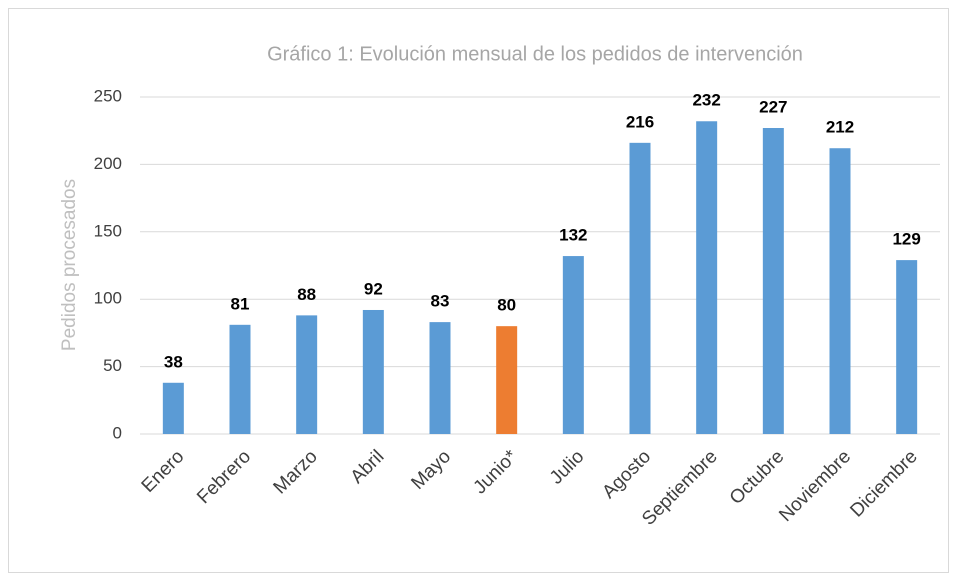 The image size is (957, 581). I want to click on y-tick-label: 200, so click(108, 163).